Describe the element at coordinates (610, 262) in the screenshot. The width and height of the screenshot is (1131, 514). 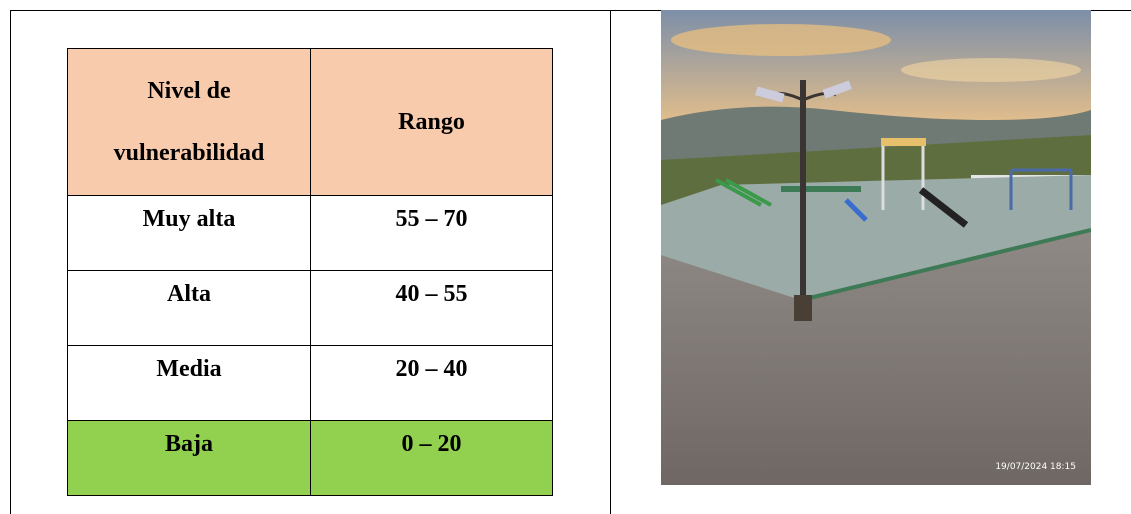
I see `frame-divider` at that location.